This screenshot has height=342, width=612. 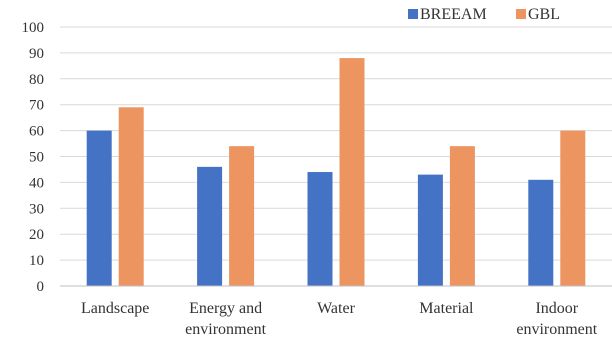 What do you see at coordinates (521, 14) in the screenshot?
I see `legend-swatch-gbl` at bounding box center [521, 14].